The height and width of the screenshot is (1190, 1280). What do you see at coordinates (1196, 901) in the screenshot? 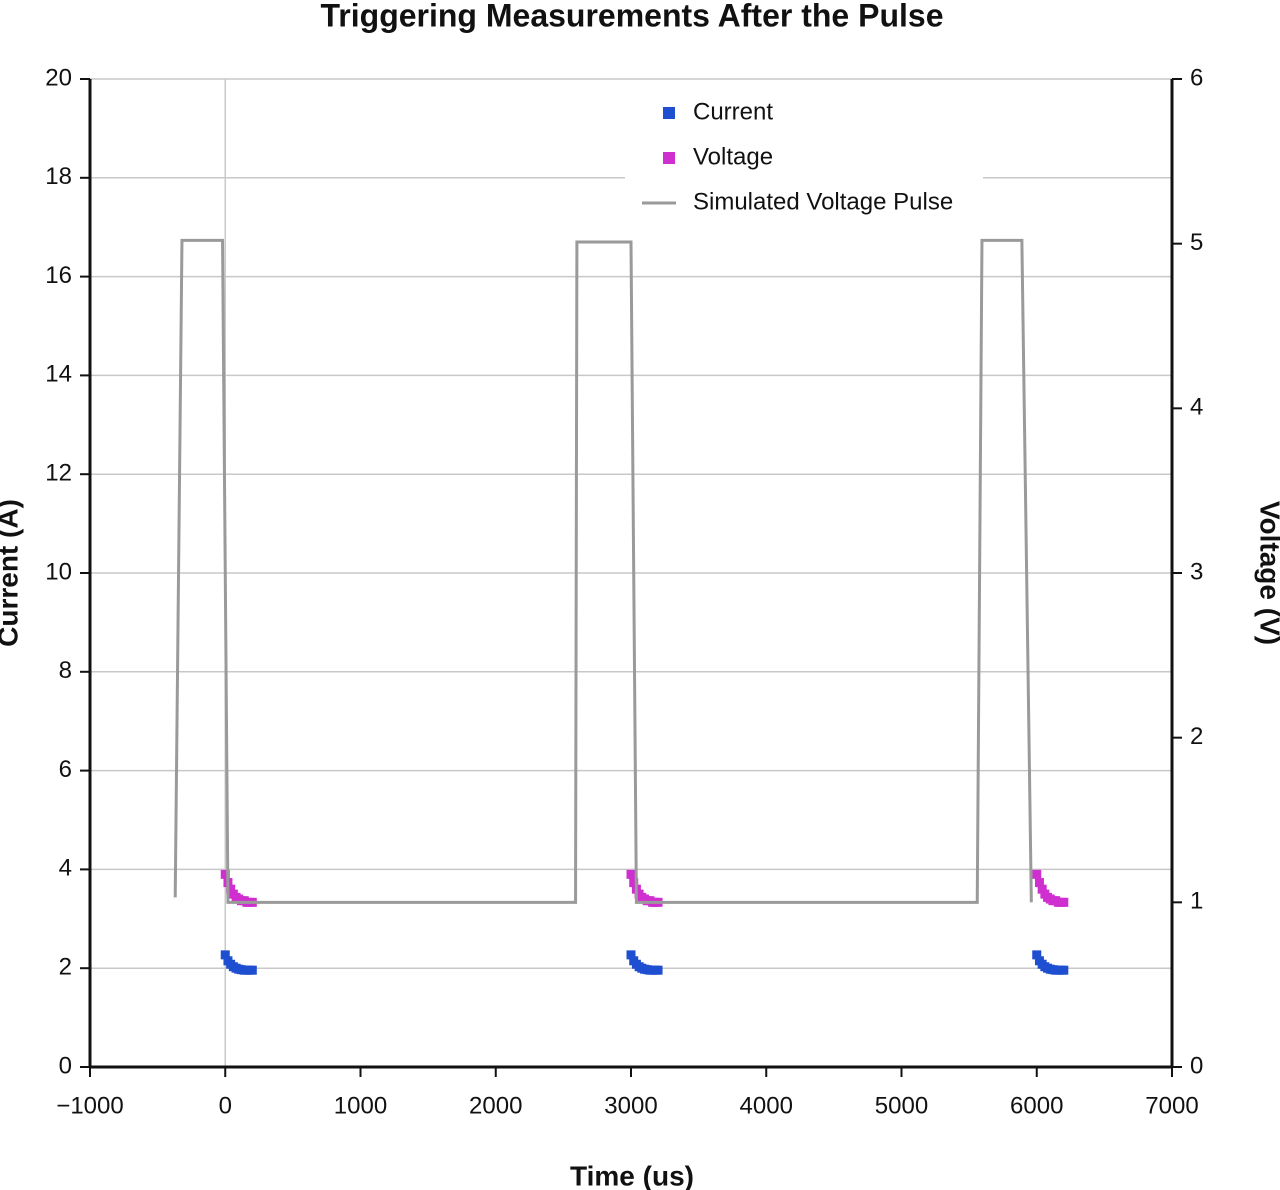
I see `y2-tick-label: 1` at bounding box center [1196, 901].